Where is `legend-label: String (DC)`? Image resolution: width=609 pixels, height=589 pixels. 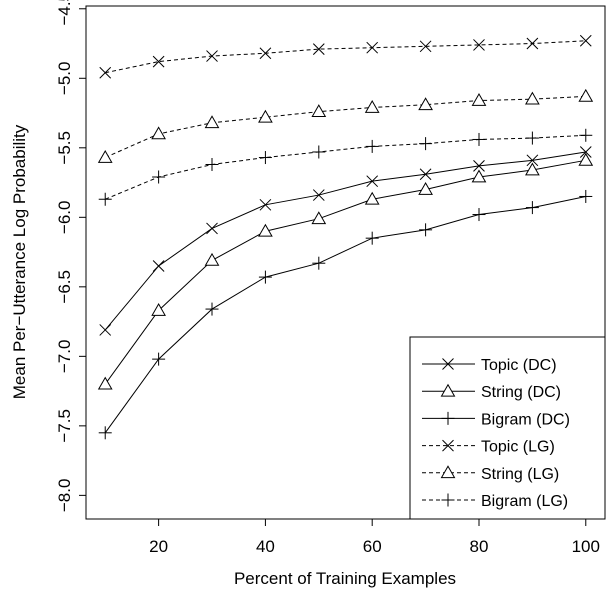
legend-label: String (DC) is located at coordinates (521, 392).